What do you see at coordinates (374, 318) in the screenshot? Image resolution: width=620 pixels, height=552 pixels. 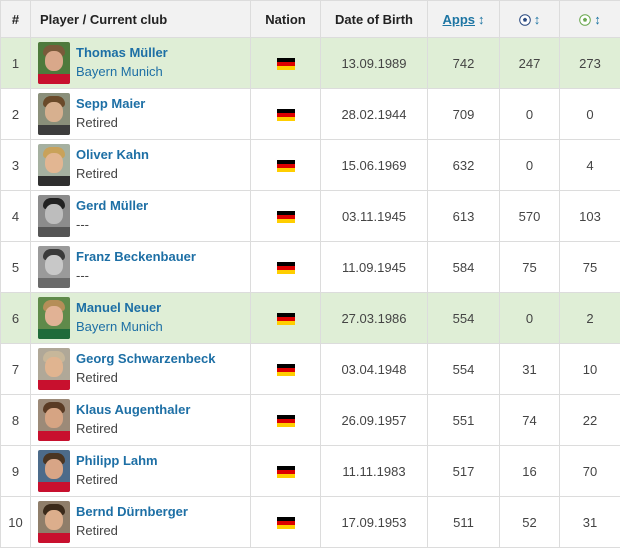 I see `date-of-birth-cell: 27.03.1986` at bounding box center [374, 318].